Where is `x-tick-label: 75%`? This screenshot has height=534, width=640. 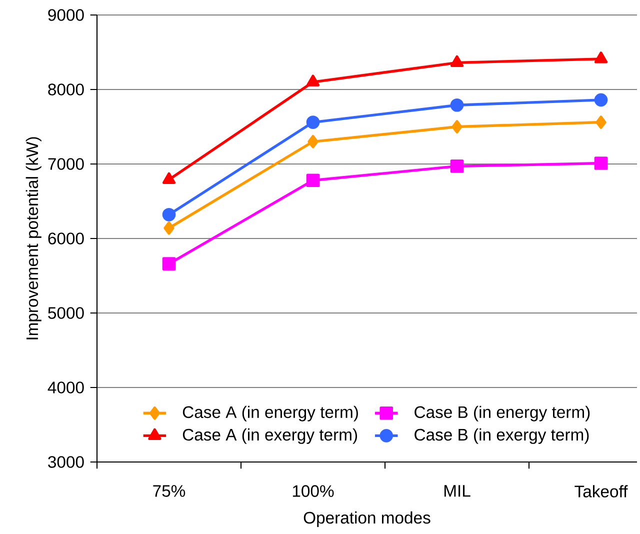
x-tick-label: 75% is located at coordinates (169, 491).